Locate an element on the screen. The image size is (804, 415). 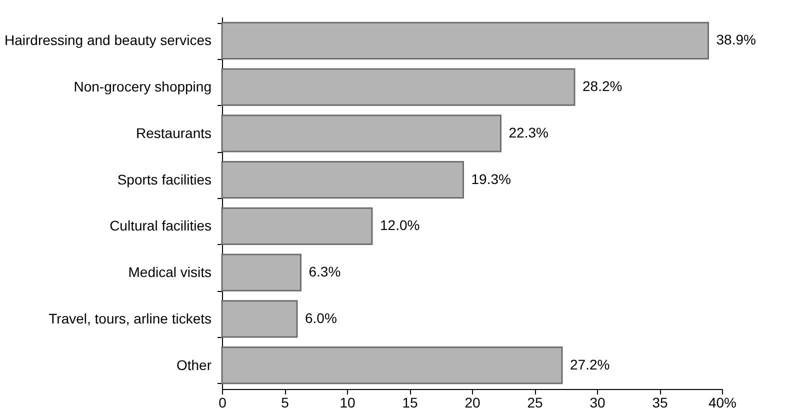
x-tick-label: 20 is located at coordinates (472, 402).